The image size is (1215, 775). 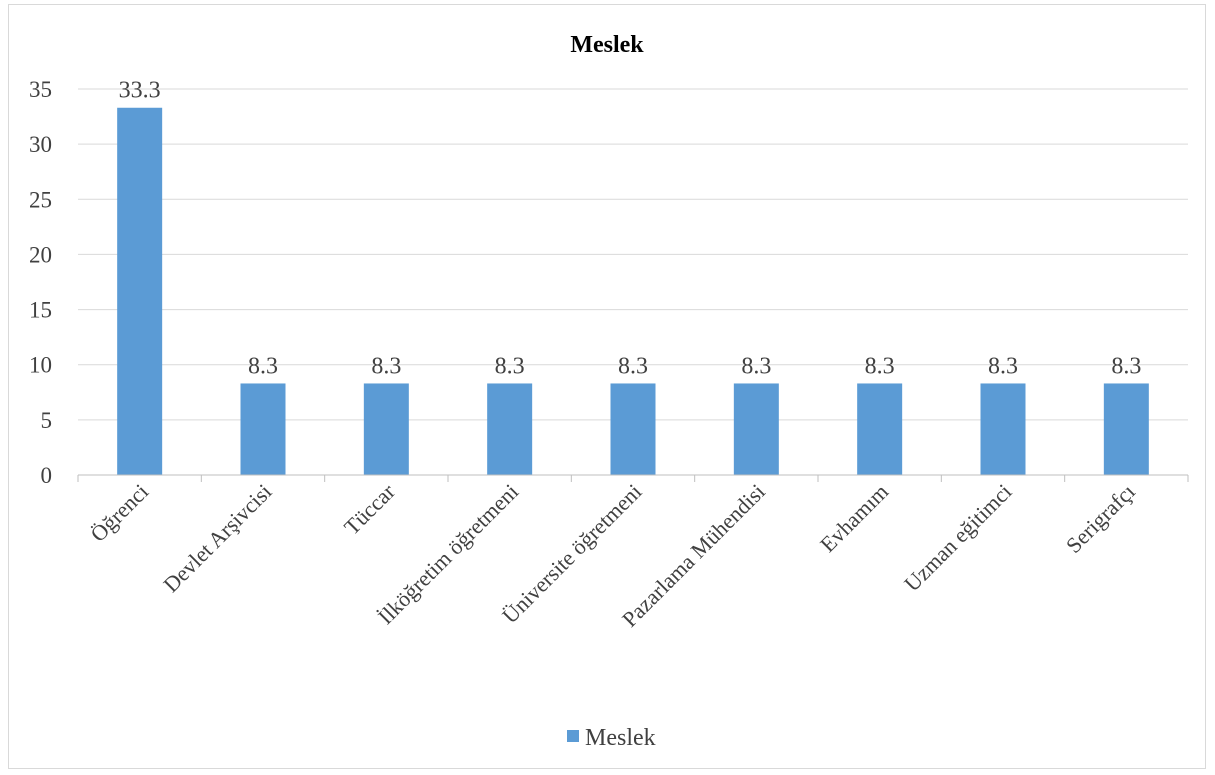 I want to click on y-tick-label: 30, so click(x=40, y=144).